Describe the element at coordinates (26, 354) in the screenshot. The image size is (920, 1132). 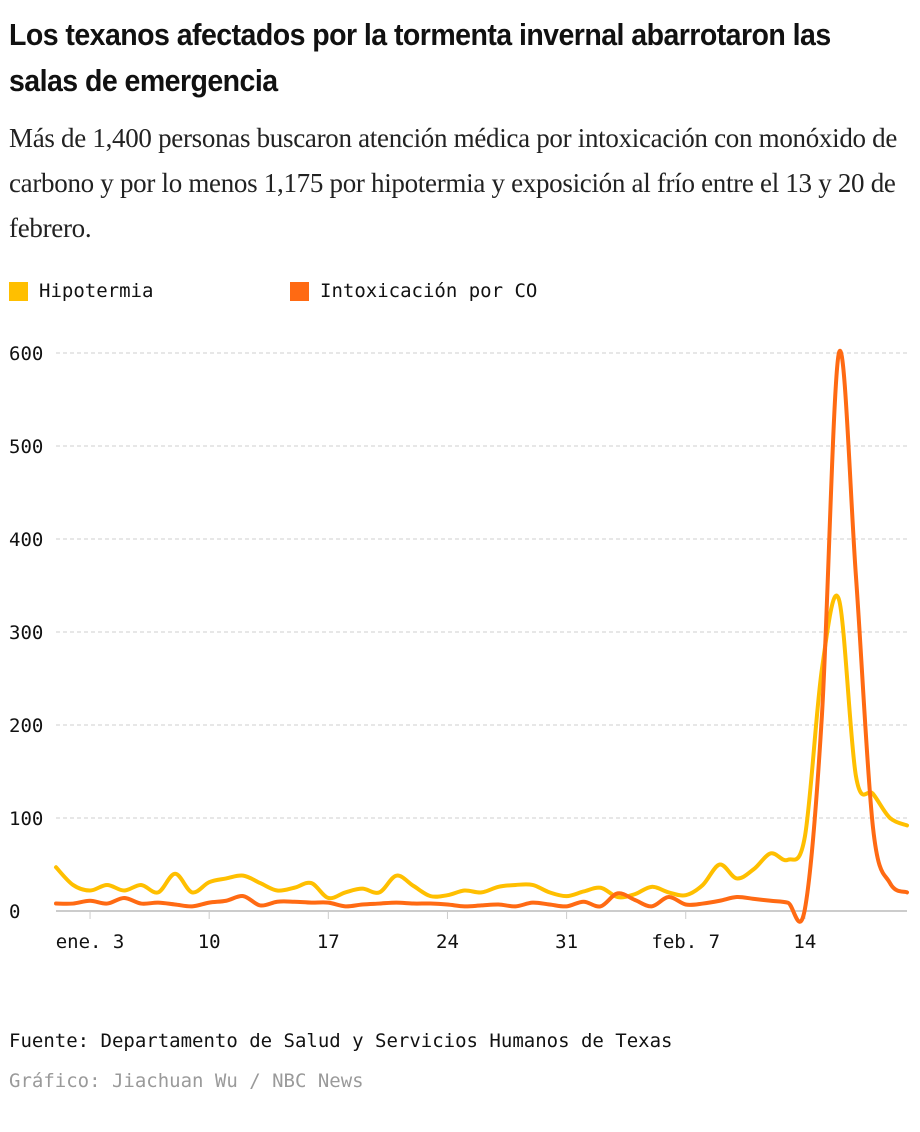
I see `y-tick-label: 600` at that location.